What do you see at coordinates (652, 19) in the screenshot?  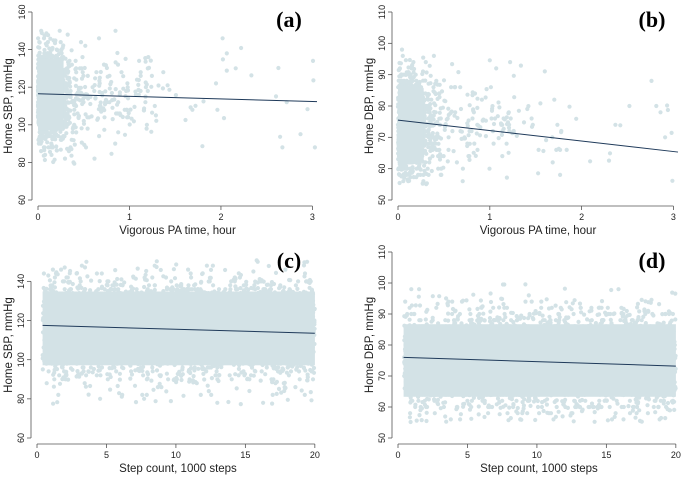 I see `panel-label-b: (b)` at bounding box center [652, 19].